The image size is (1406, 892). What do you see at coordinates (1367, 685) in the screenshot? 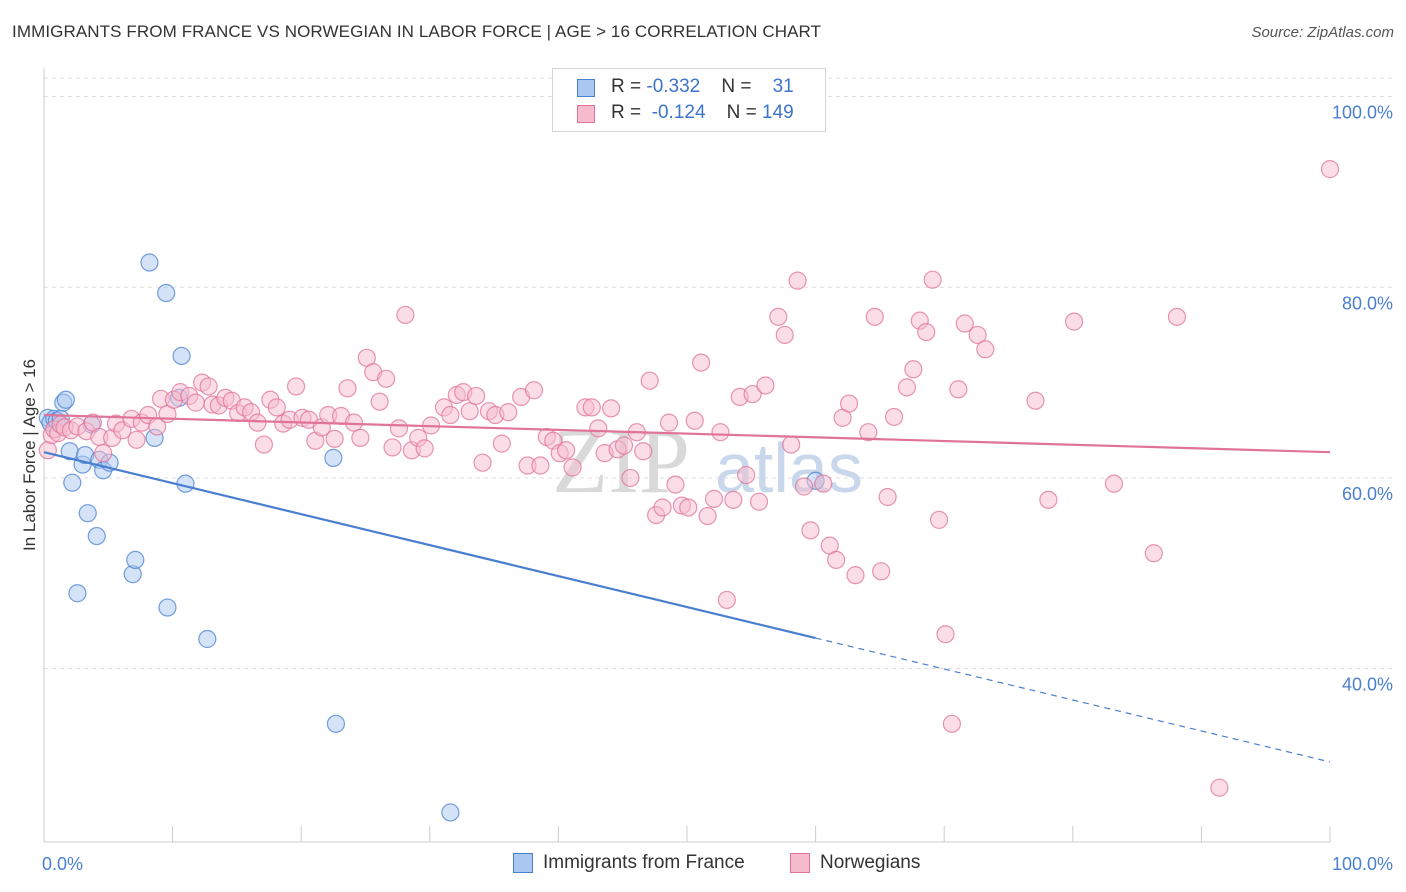
I see `y-tick-label: 40.0%` at bounding box center [1367, 685].